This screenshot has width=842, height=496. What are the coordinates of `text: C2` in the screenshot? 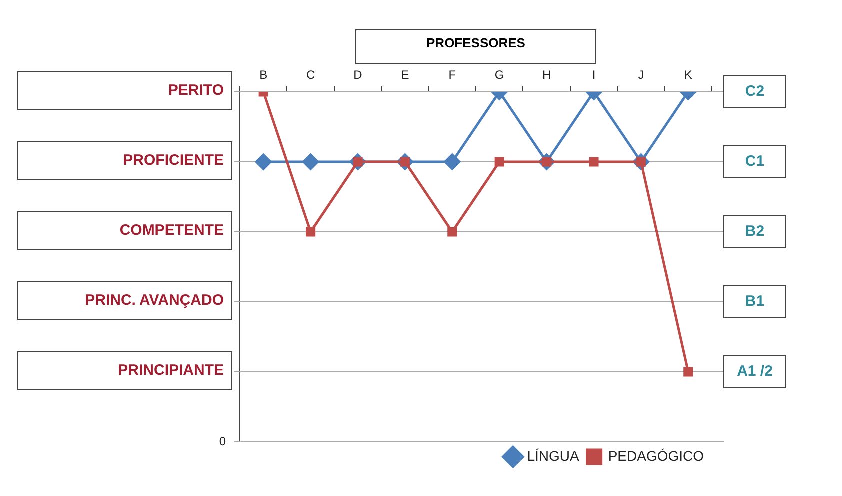 It's located at (755, 91).